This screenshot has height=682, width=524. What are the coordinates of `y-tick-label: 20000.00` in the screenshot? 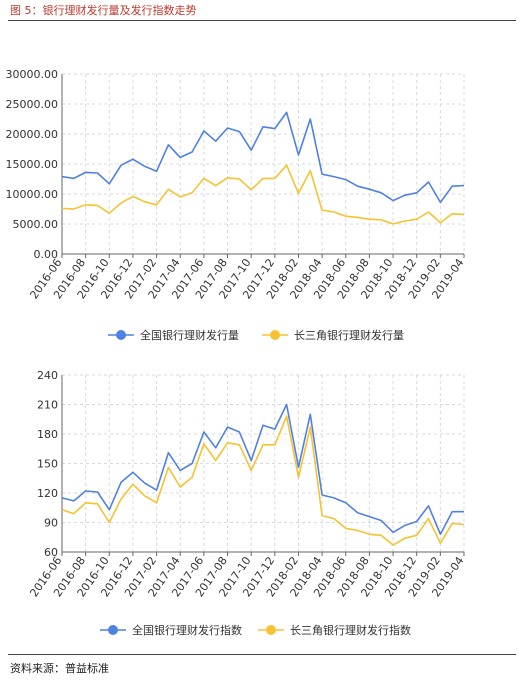 It's located at (32, 134).